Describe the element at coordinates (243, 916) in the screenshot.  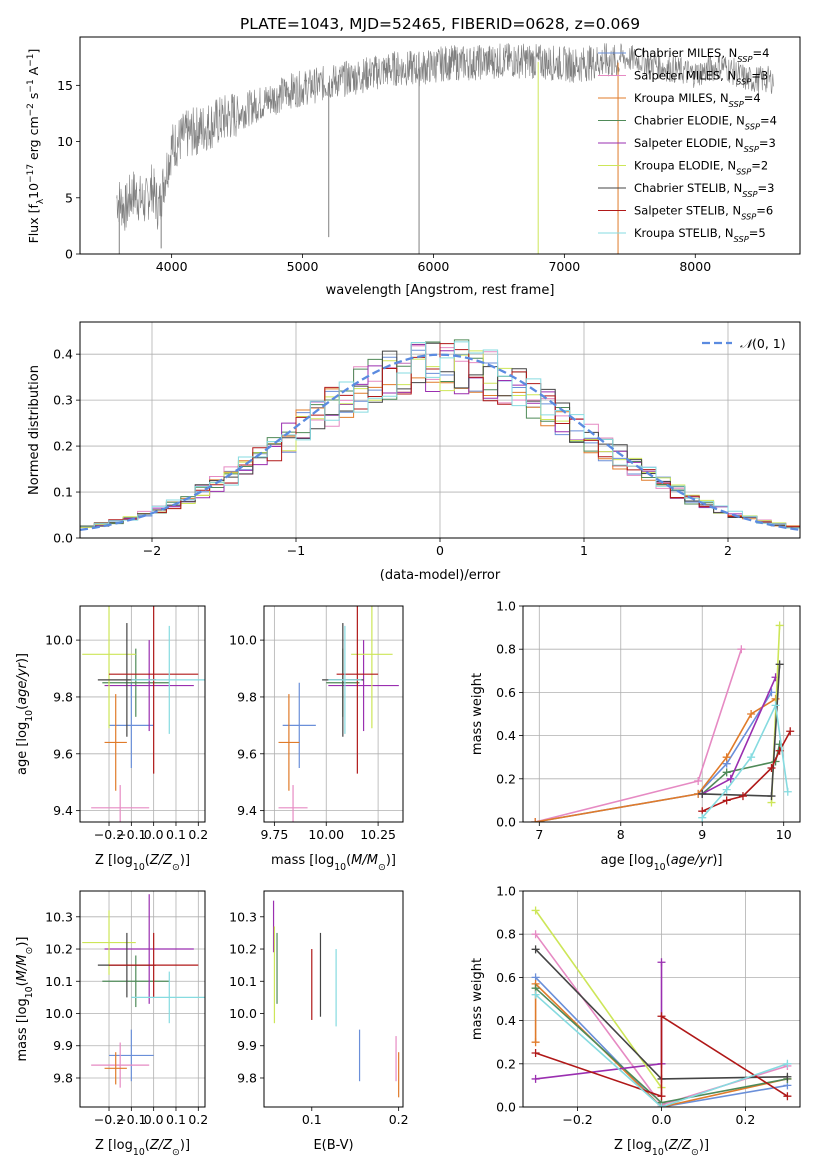
I see `y-tick-label: 10.3` at that location.